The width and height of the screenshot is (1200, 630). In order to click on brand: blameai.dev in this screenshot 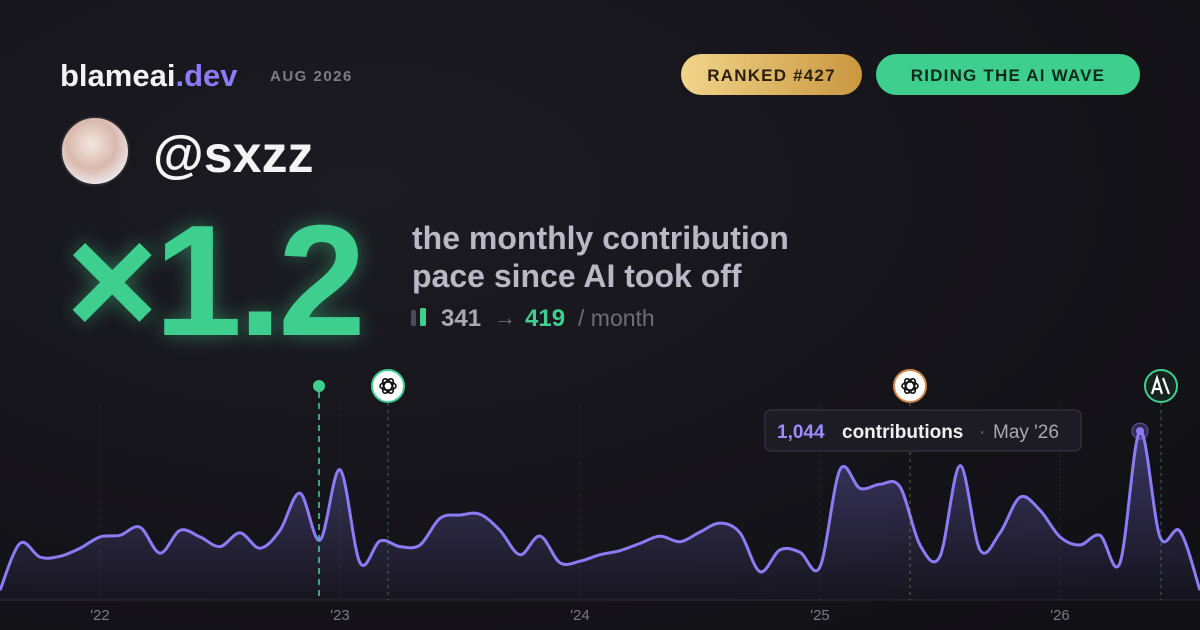, I will do `click(149, 75)`.